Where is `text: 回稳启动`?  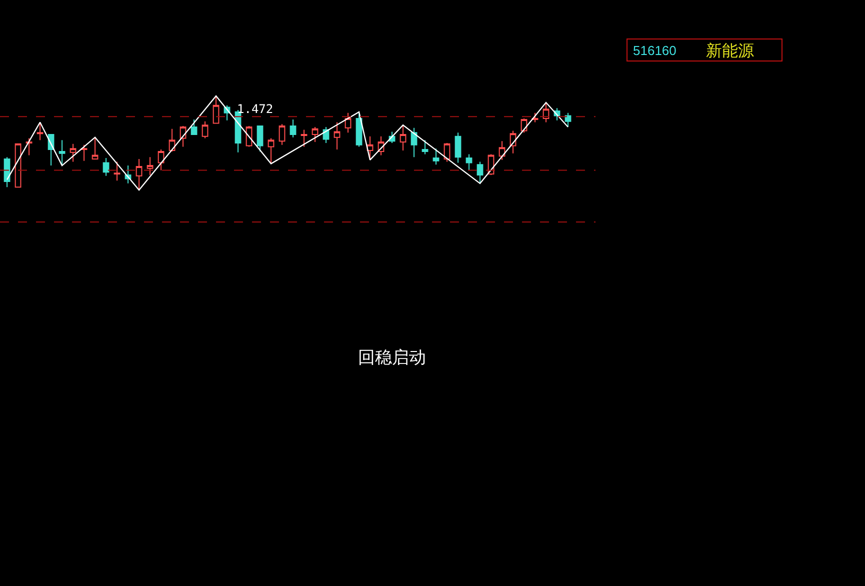
text: 回稳启动 is located at coordinates (392, 358).